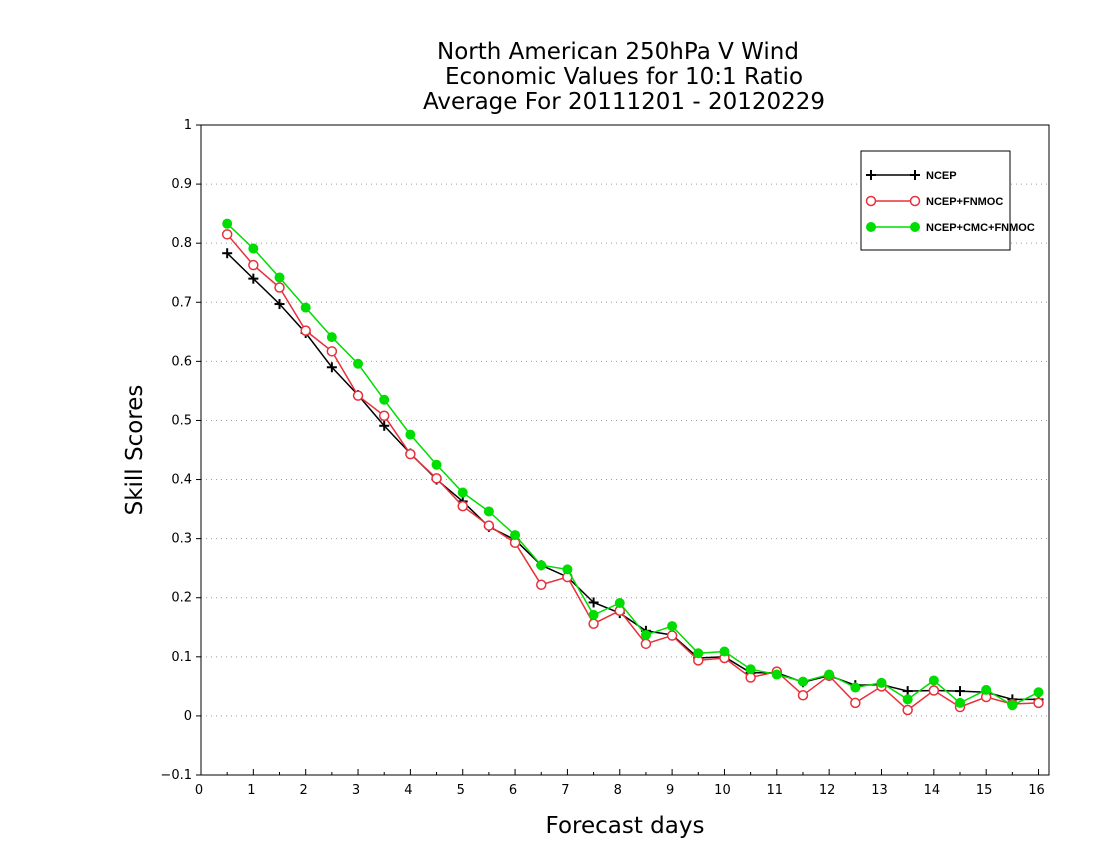  What do you see at coordinates (181, 361) in the screenshot?
I see `y-tick-label: 0.6` at bounding box center [181, 361].